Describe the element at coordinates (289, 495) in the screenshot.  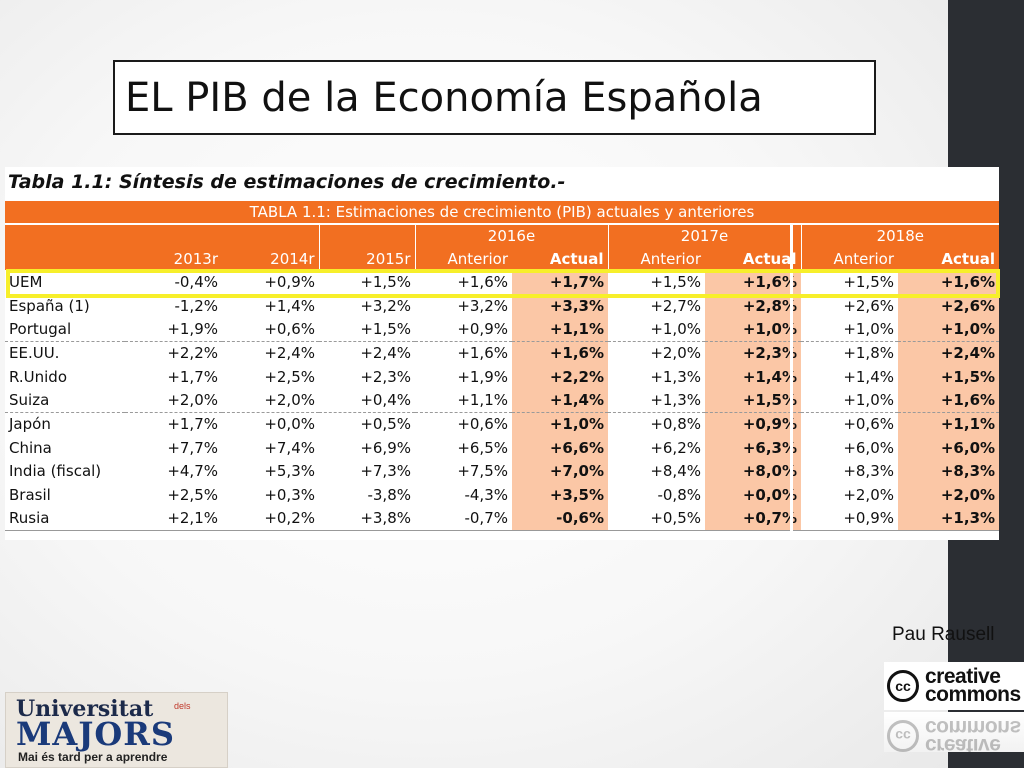
I see `cell-value: +0,3%` at that location.